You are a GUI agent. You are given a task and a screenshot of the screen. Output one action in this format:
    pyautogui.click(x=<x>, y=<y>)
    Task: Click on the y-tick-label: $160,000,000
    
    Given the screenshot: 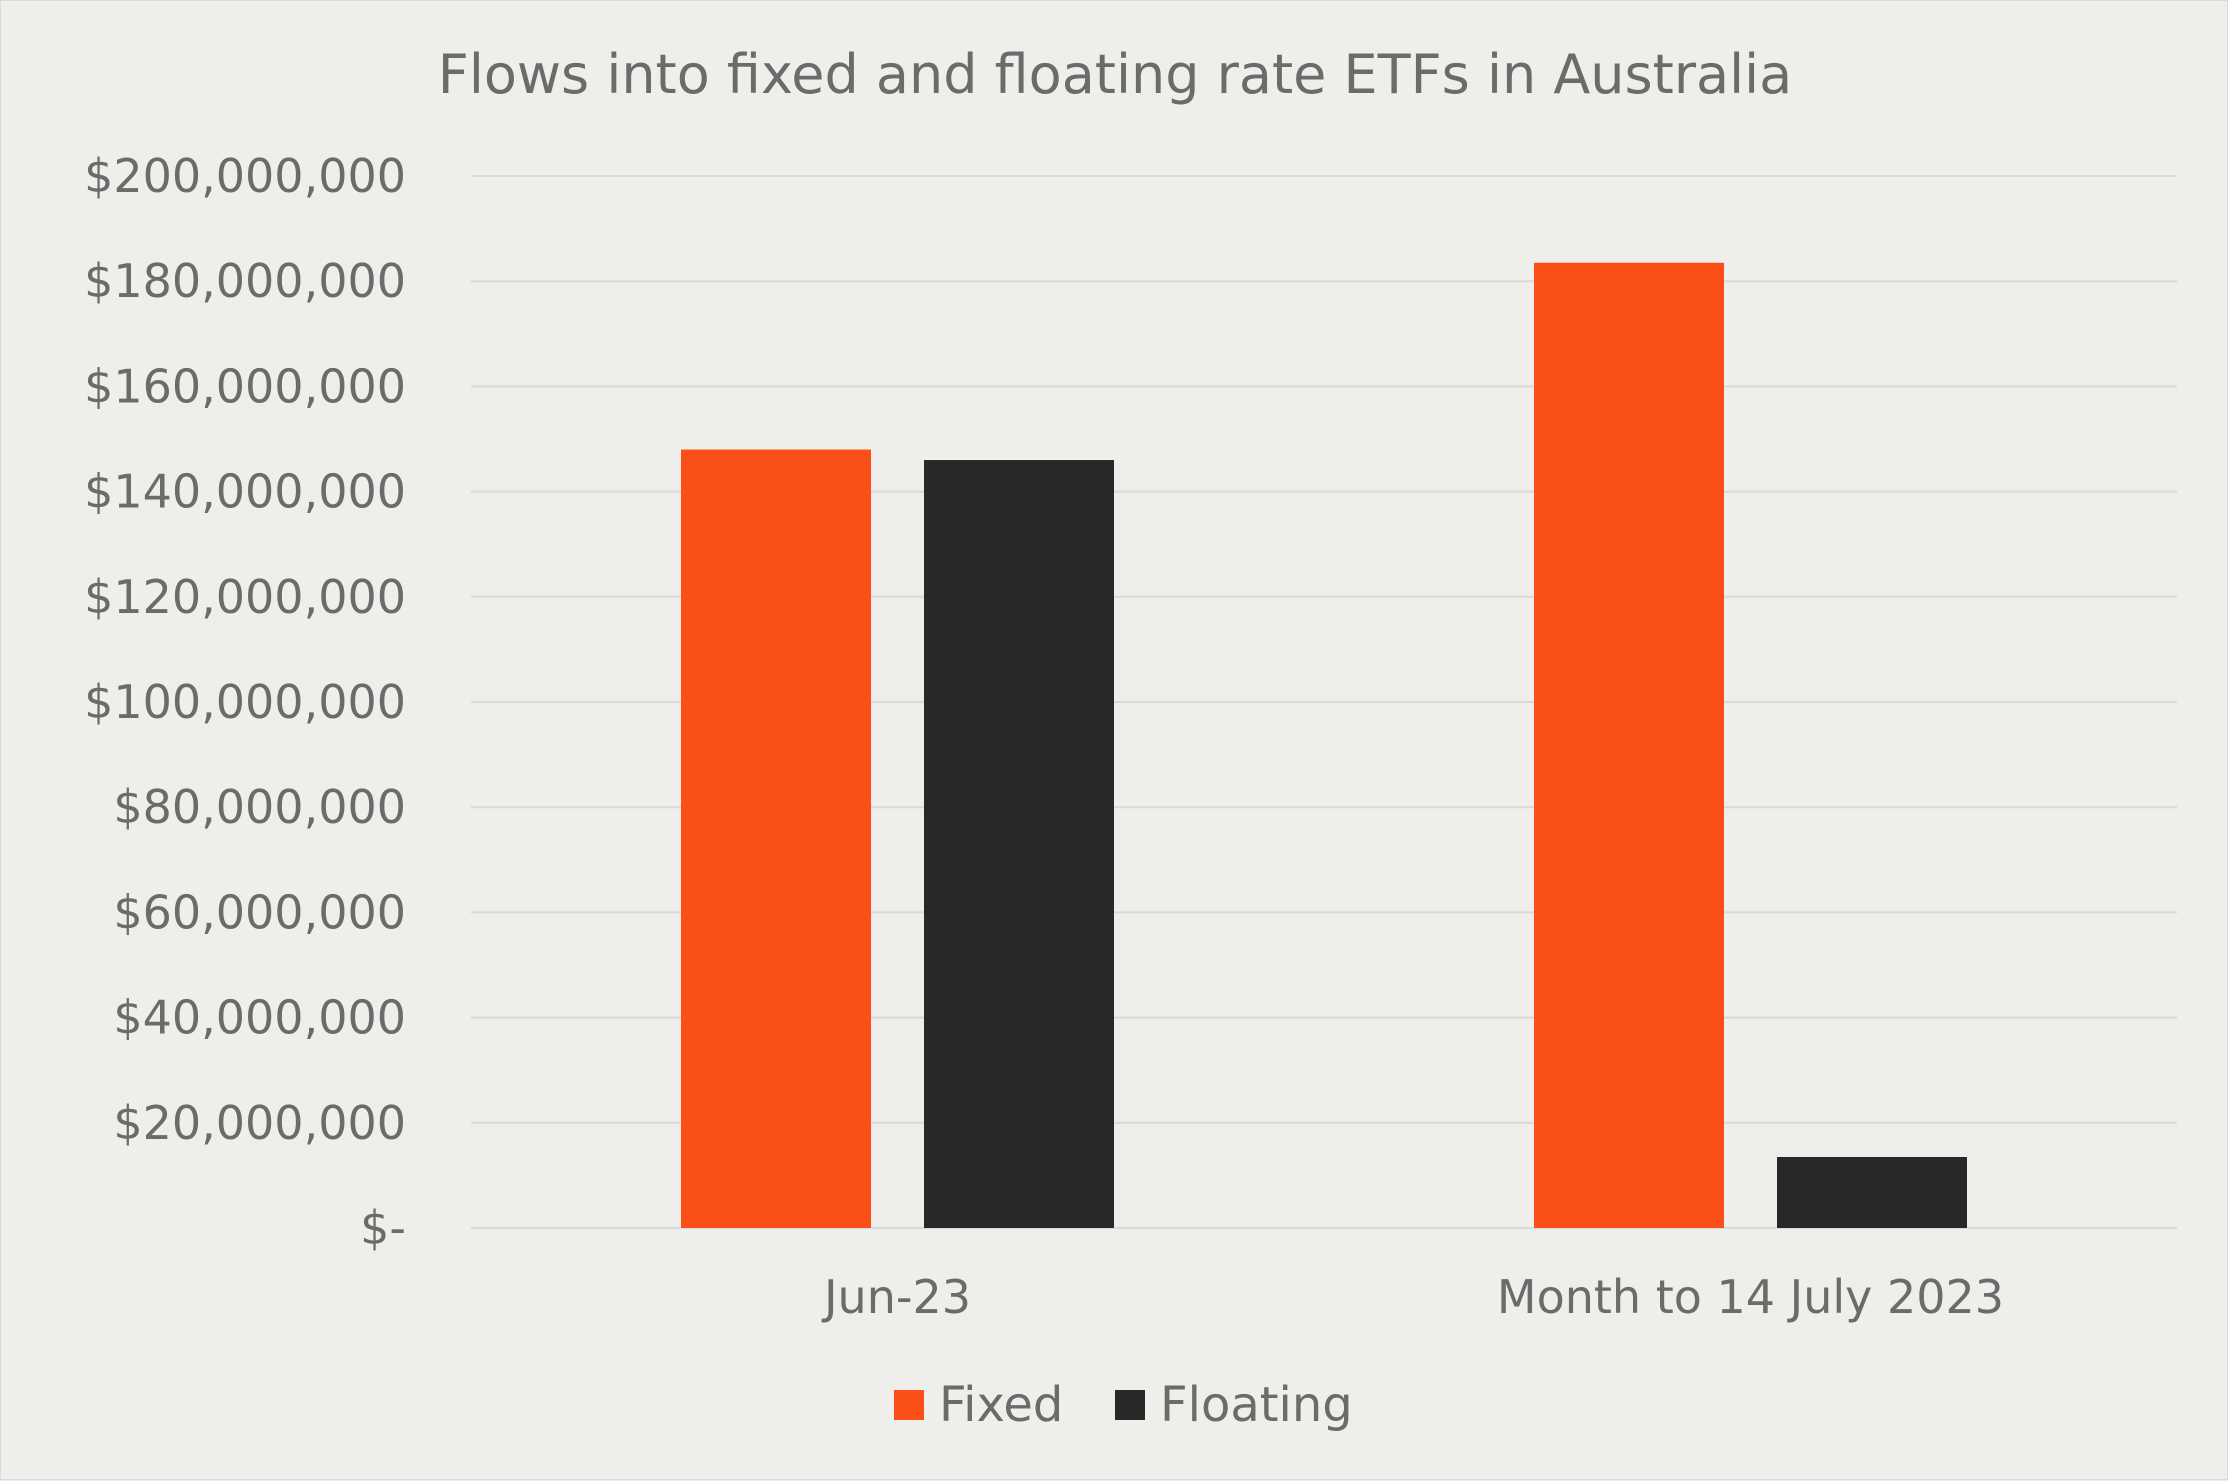 What is the action you would take?
    pyautogui.click(x=245, y=386)
    